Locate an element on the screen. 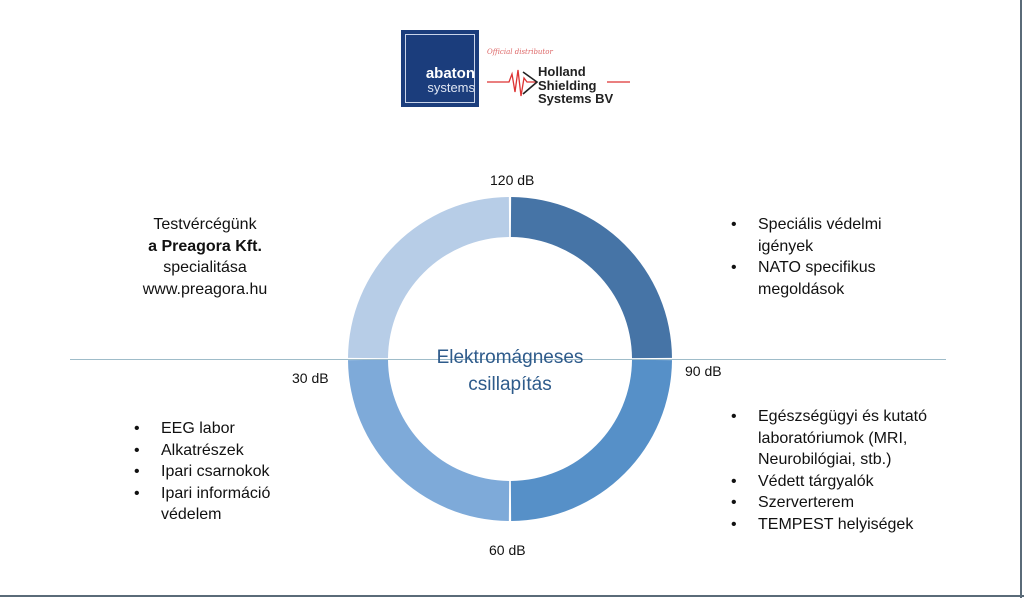 The image size is (1024, 598). divider-line is located at coordinates (508, 359).